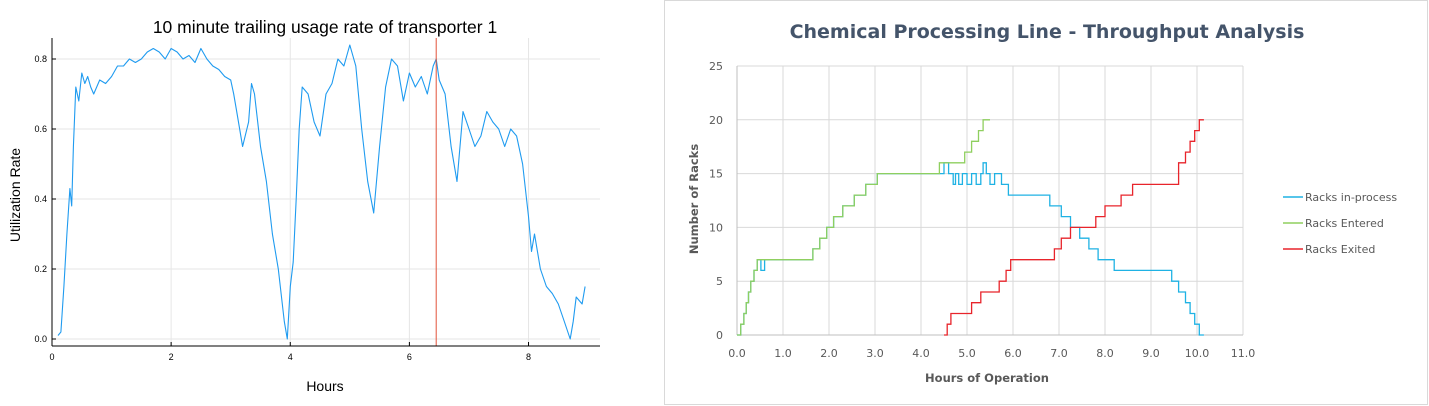 The width and height of the screenshot is (1429, 406). I want to click on x-tick-label: 0.0, so click(737, 353).